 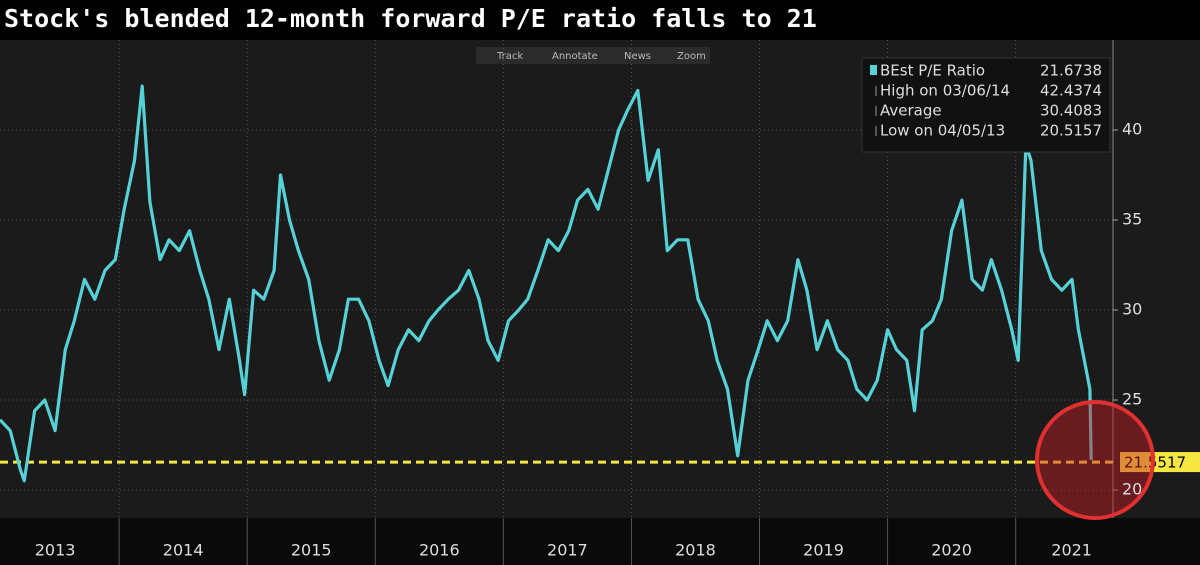 I want to click on x-tick-label: 2013, so click(x=55, y=550).